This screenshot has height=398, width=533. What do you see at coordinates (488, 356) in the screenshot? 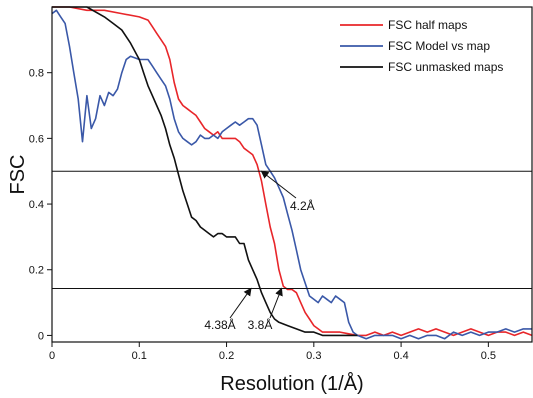
I see `x-tick-label: 0.5` at bounding box center [488, 356].